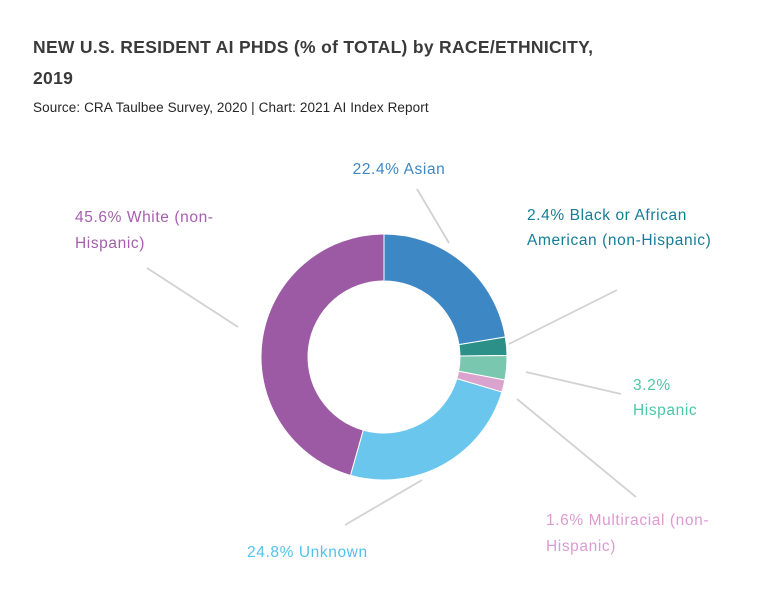  What do you see at coordinates (307, 552) in the screenshot?
I see `label-unknown: 24.8% Unknown` at bounding box center [307, 552].